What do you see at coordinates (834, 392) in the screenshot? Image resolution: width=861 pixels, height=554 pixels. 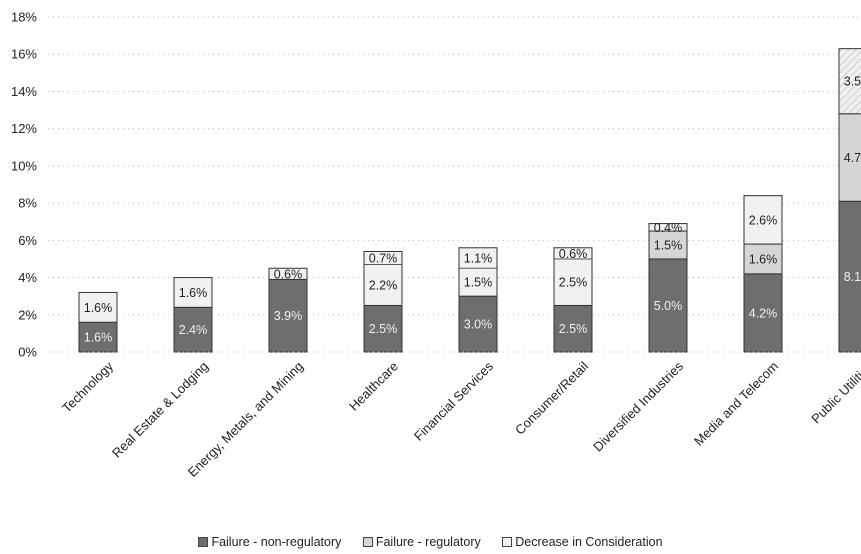 I see `x-tick-label: Public Utilities` at bounding box center [834, 392].